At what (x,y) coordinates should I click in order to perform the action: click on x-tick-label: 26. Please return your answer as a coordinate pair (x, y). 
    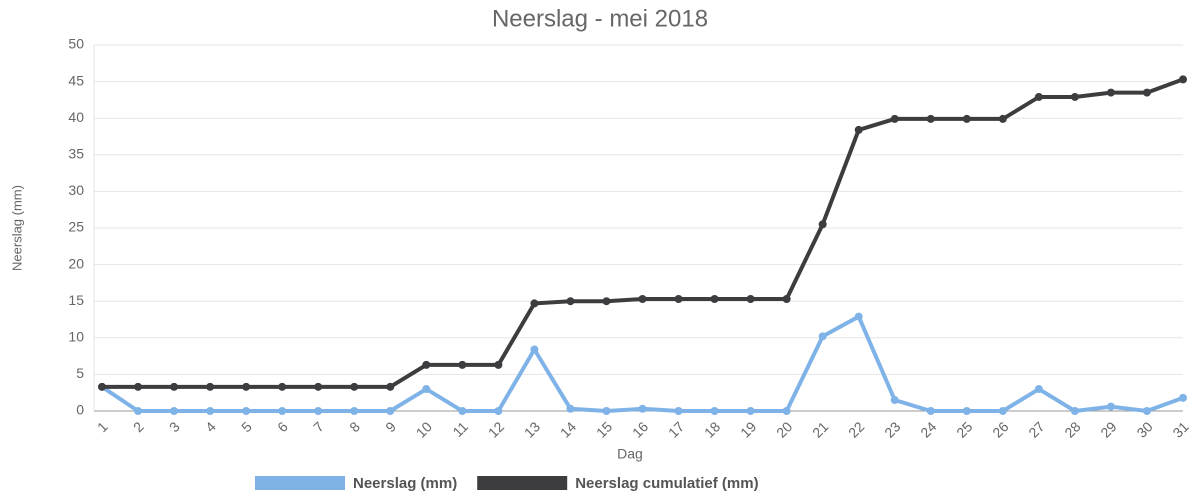
    Looking at the image, I should click on (1000, 429).